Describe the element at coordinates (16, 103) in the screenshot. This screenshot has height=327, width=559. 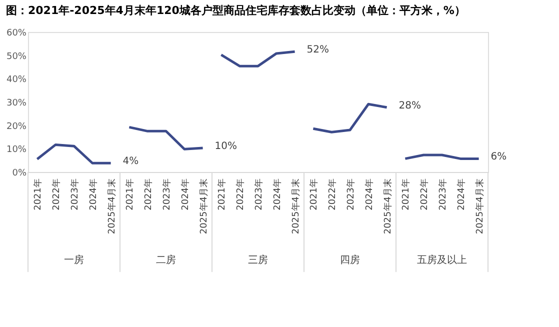
I see `y-tick-label: 30%` at that location.